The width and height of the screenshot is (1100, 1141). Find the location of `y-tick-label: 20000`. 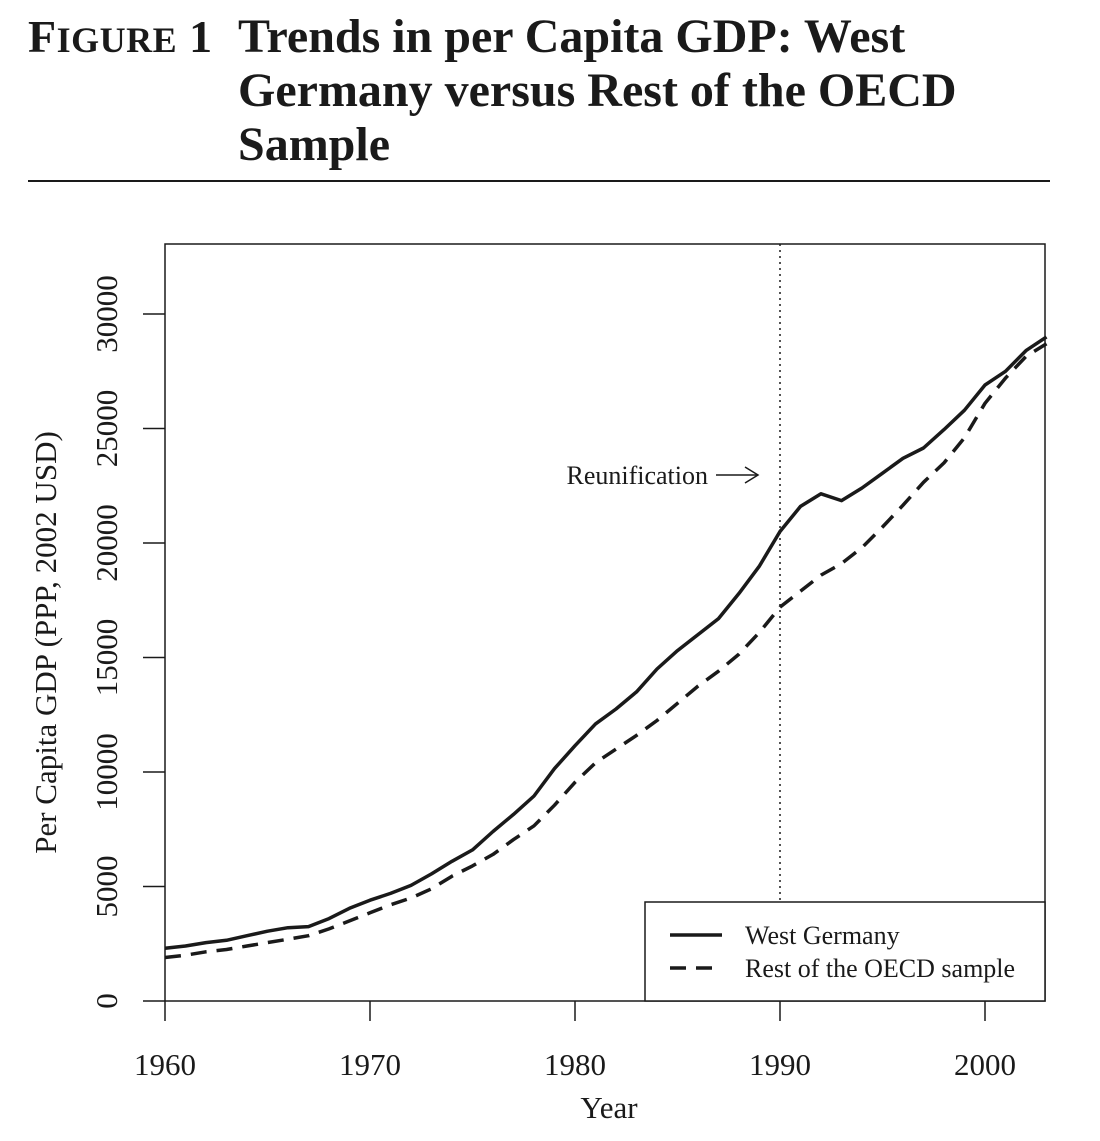

y-tick-label: 20000 is located at coordinates (106, 543).